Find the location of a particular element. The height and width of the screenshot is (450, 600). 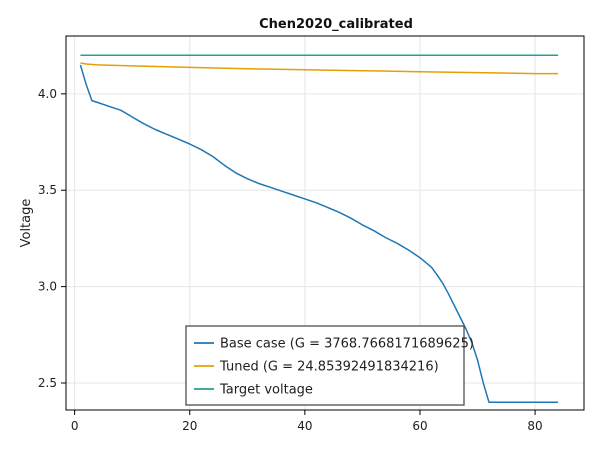

y-tick-label: 2.5 is located at coordinates (47, 383).